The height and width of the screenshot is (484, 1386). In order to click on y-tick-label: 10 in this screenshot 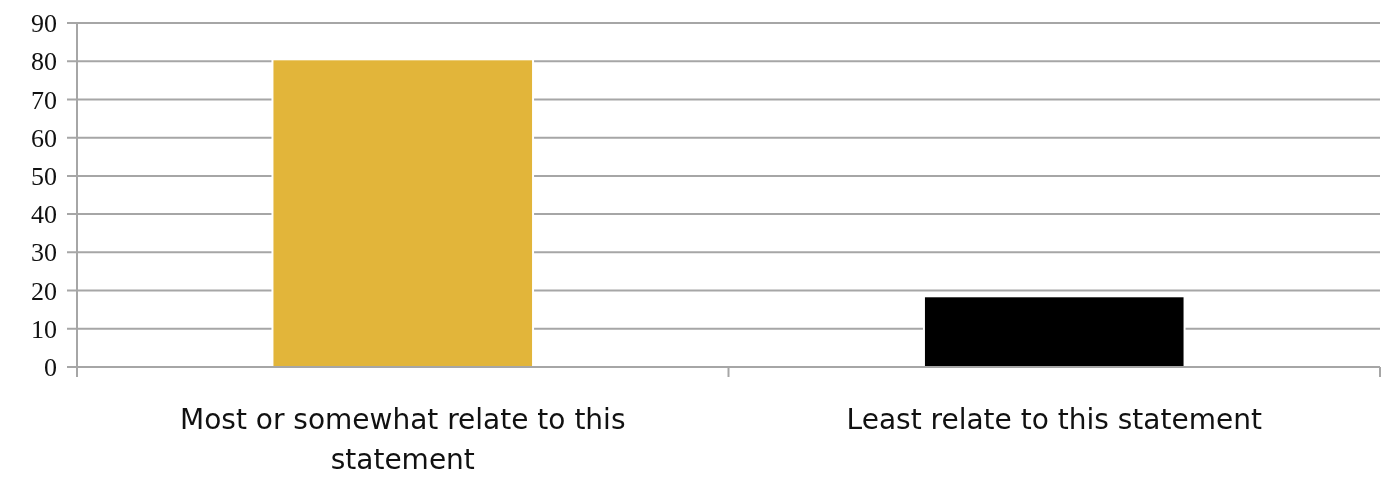, I will do `click(44, 329)`.